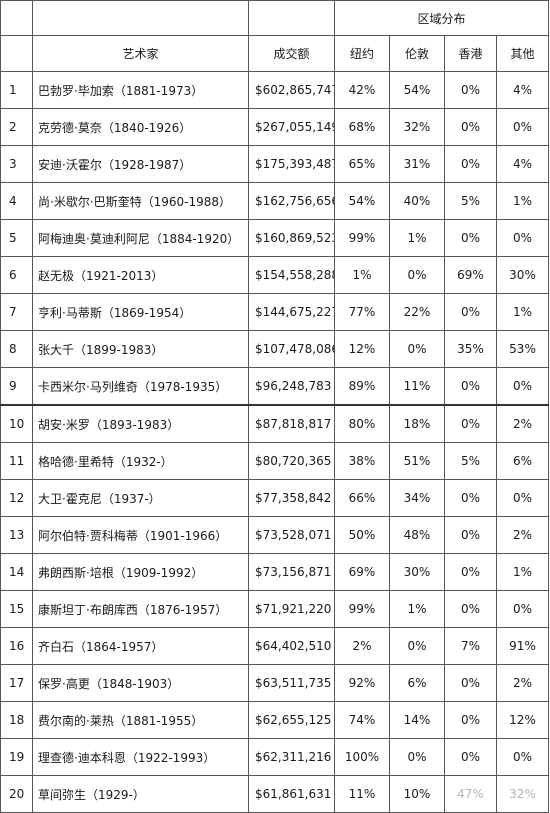  Describe the element at coordinates (16, 757) in the screenshot. I see `cell-rank: 19` at that location.